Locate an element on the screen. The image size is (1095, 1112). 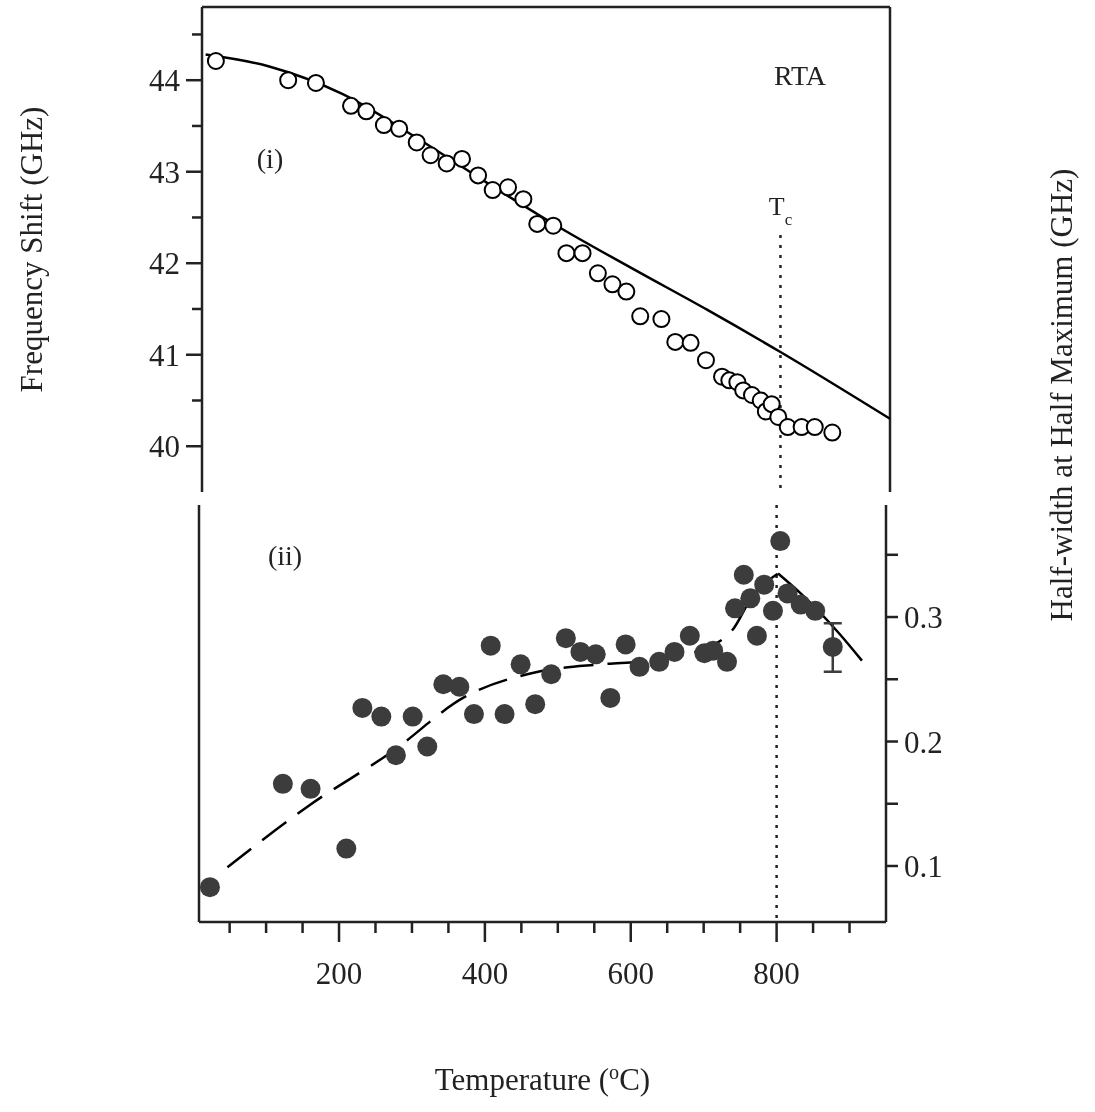
y2-tick-label: 0.3 is located at coordinates (923, 618).